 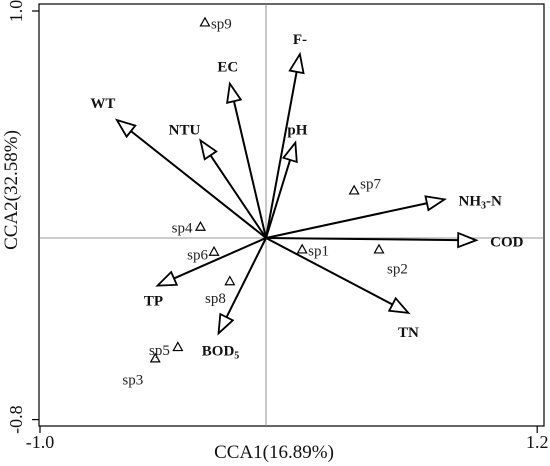 I want to click on site-sp6: sp6, so click(x=203, y=254).